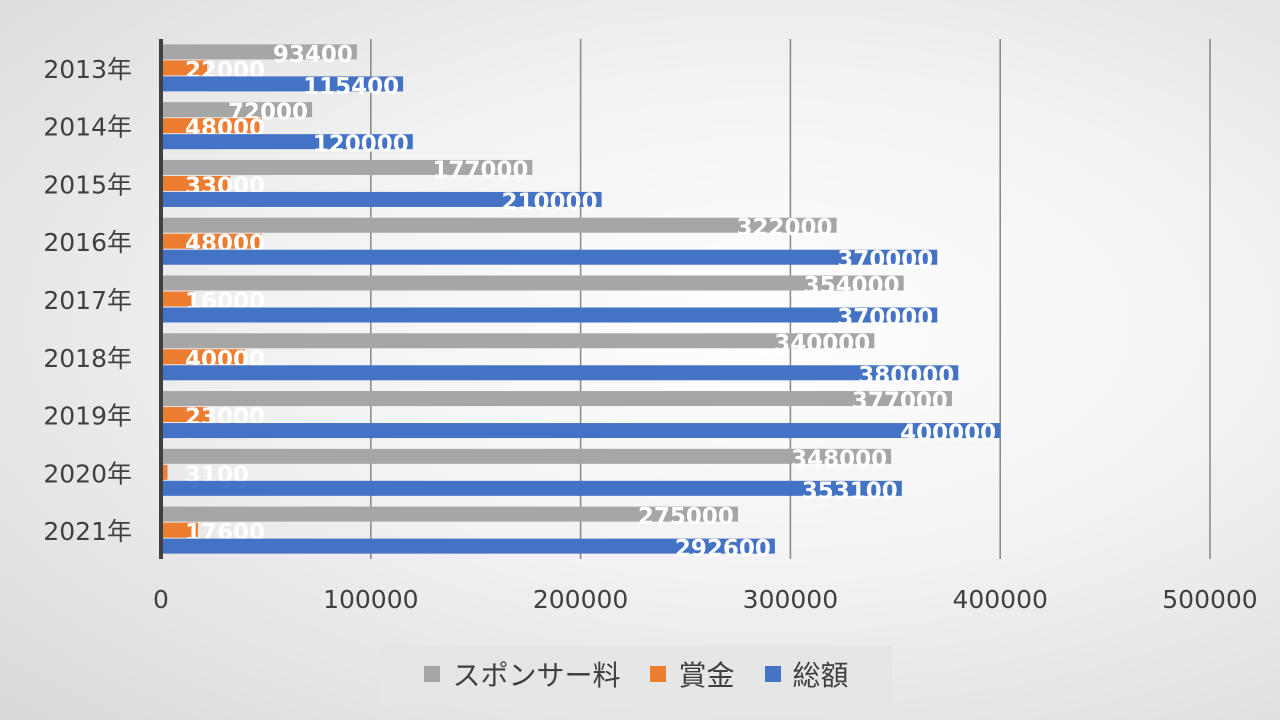 The image size is (1280, 720). Describe the element at coordinates (900, 402) in the screenshot. I see `data-label: 377000` at that location.